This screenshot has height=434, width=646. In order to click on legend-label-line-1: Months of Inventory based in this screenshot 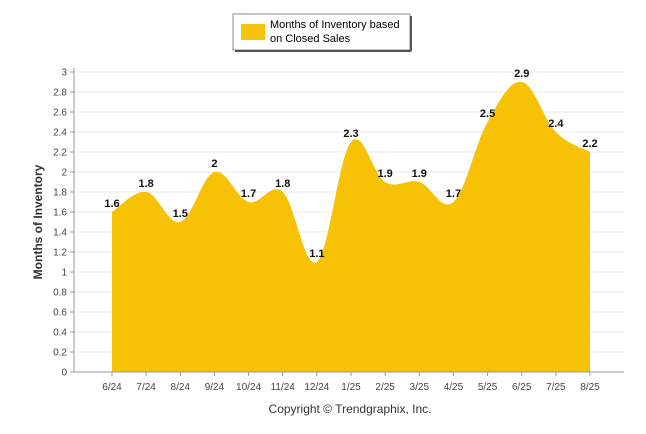, I will do `click(335, 25)`.